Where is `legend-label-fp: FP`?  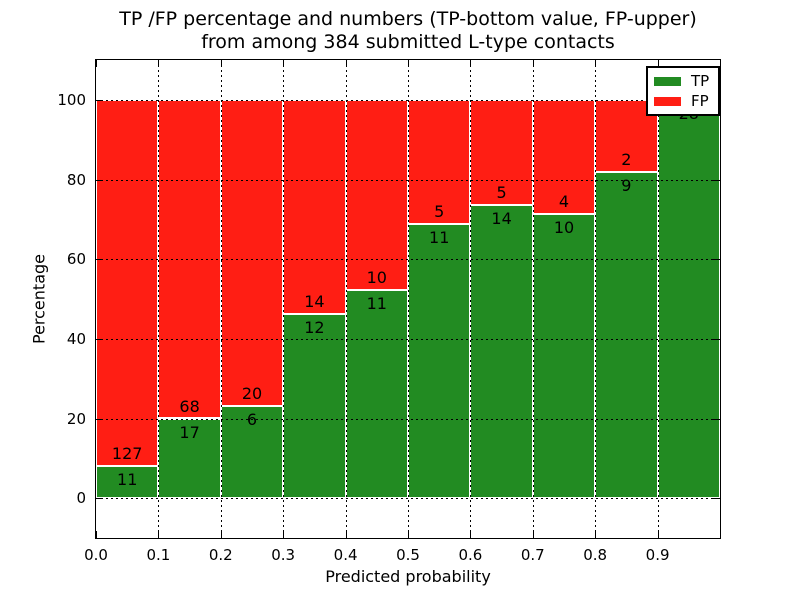 legend-label-fp: FP is located at coordinates (700, 101).